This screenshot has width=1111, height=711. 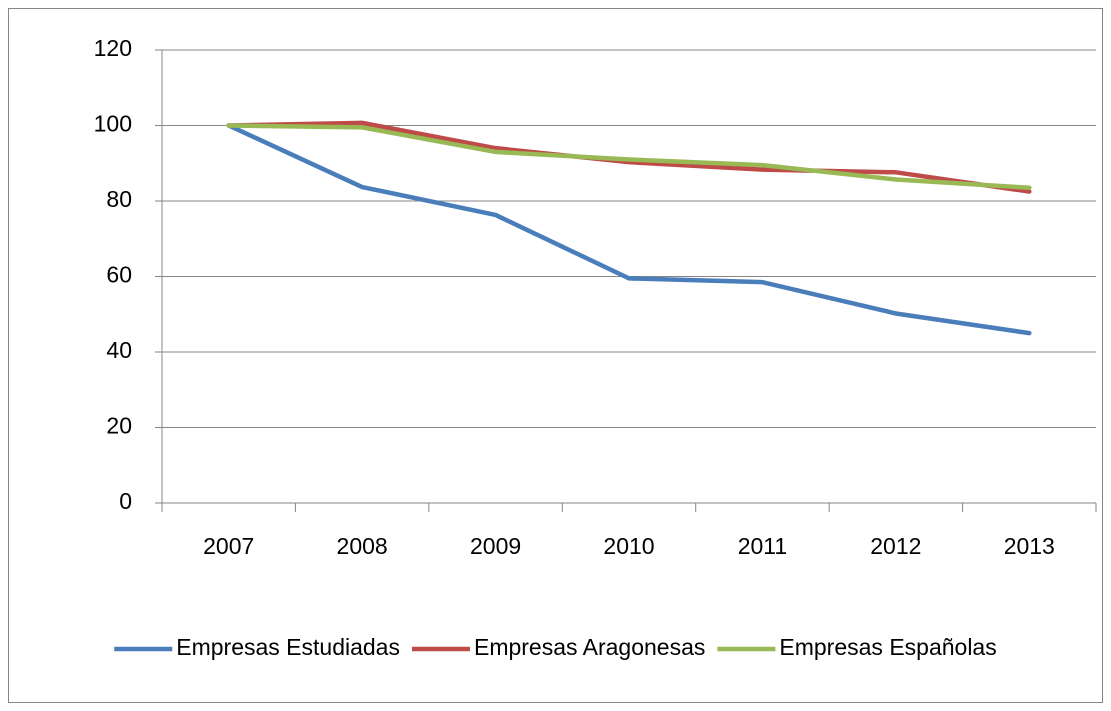 I want to click on y-tick-label: 40, so click(x=119, y=350).